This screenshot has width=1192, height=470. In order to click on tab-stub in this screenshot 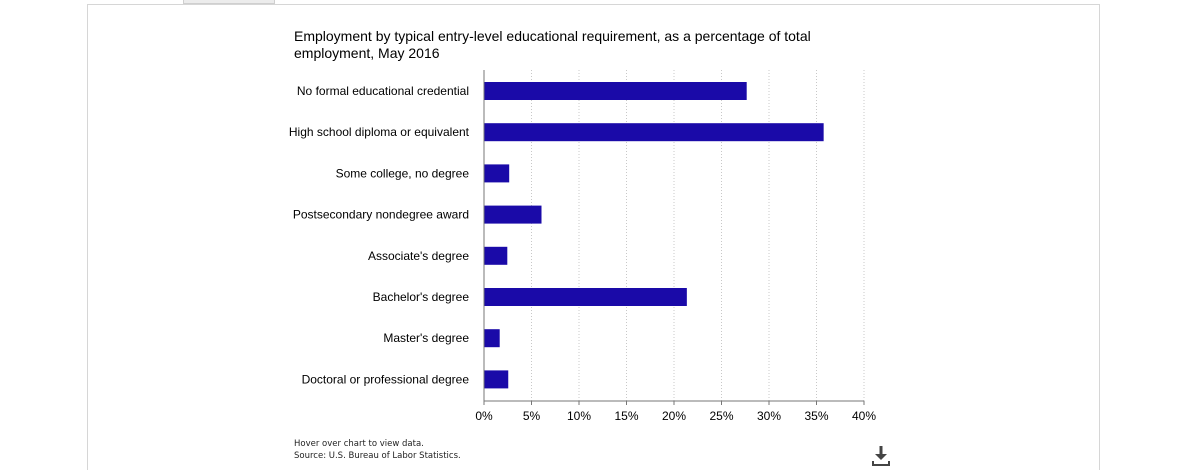, I will do `click(229, 2)`.